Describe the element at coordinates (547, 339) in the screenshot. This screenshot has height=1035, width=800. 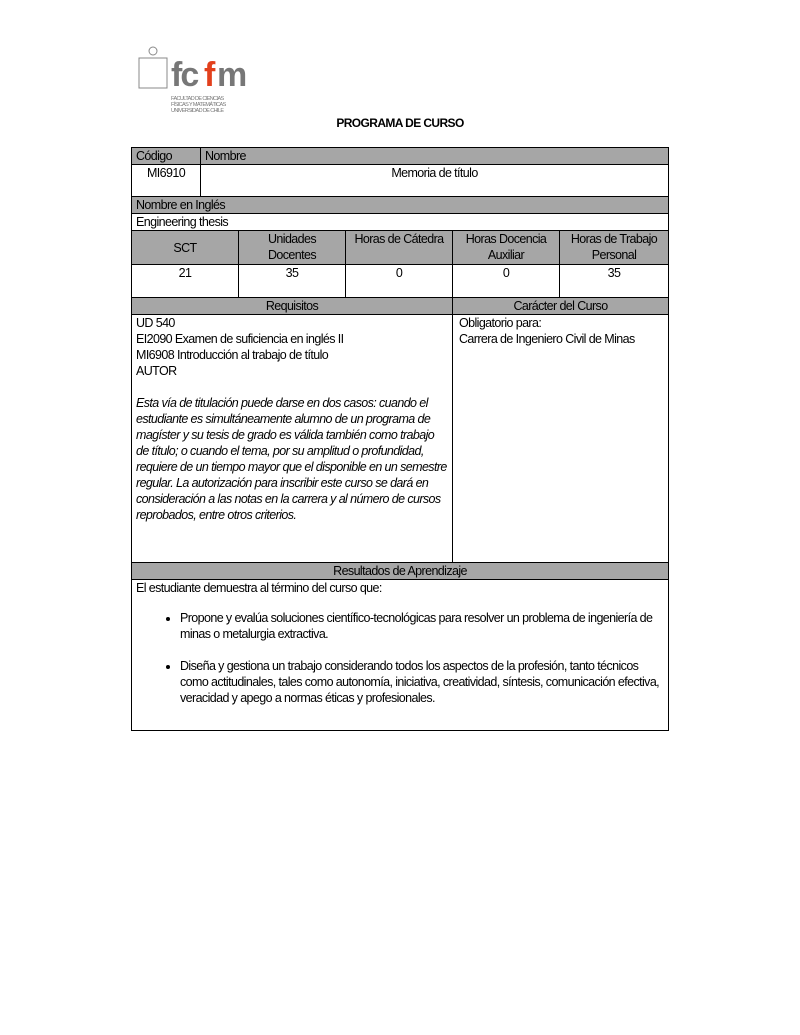
I see `caracter-line: Carrera de Ingeniero Civil de Minas` at that location.